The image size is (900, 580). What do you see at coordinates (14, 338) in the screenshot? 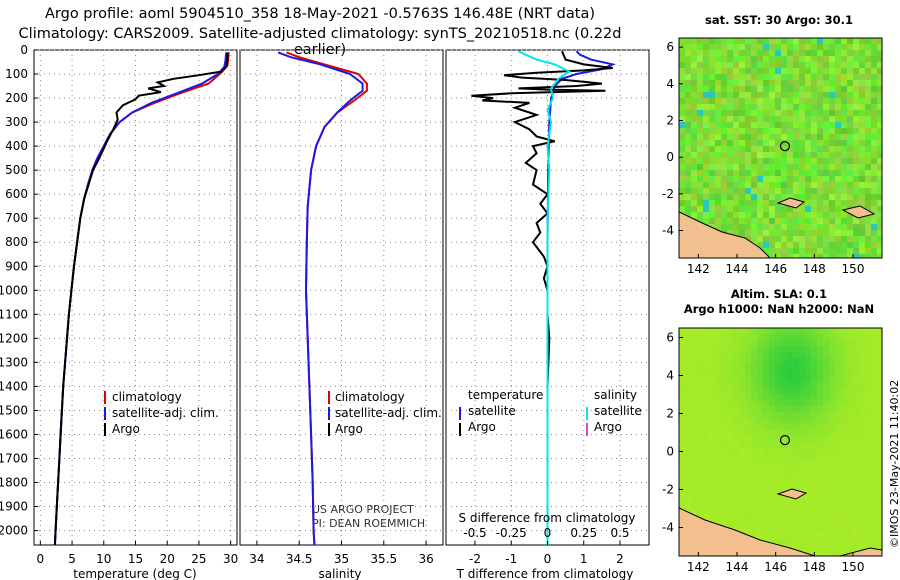
I see `depth-tick-label: 1200` at bounding box center [14, 338].